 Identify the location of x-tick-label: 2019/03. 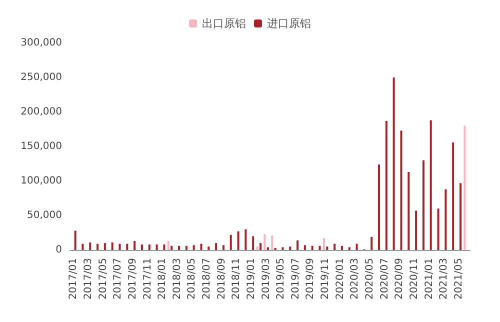
(266, 279).